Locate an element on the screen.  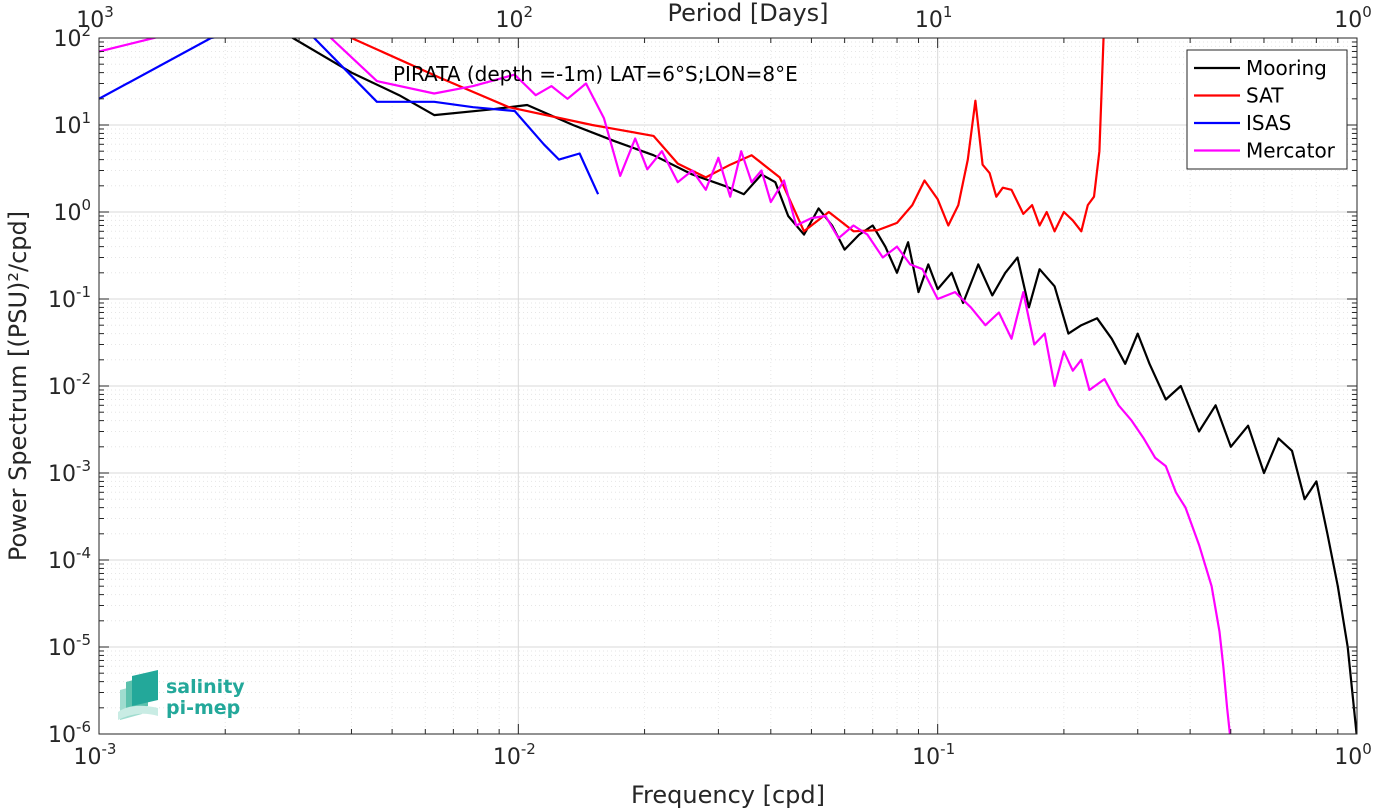
x-axis-title: Frequency [cpd] is located at coordinates (728, 795).